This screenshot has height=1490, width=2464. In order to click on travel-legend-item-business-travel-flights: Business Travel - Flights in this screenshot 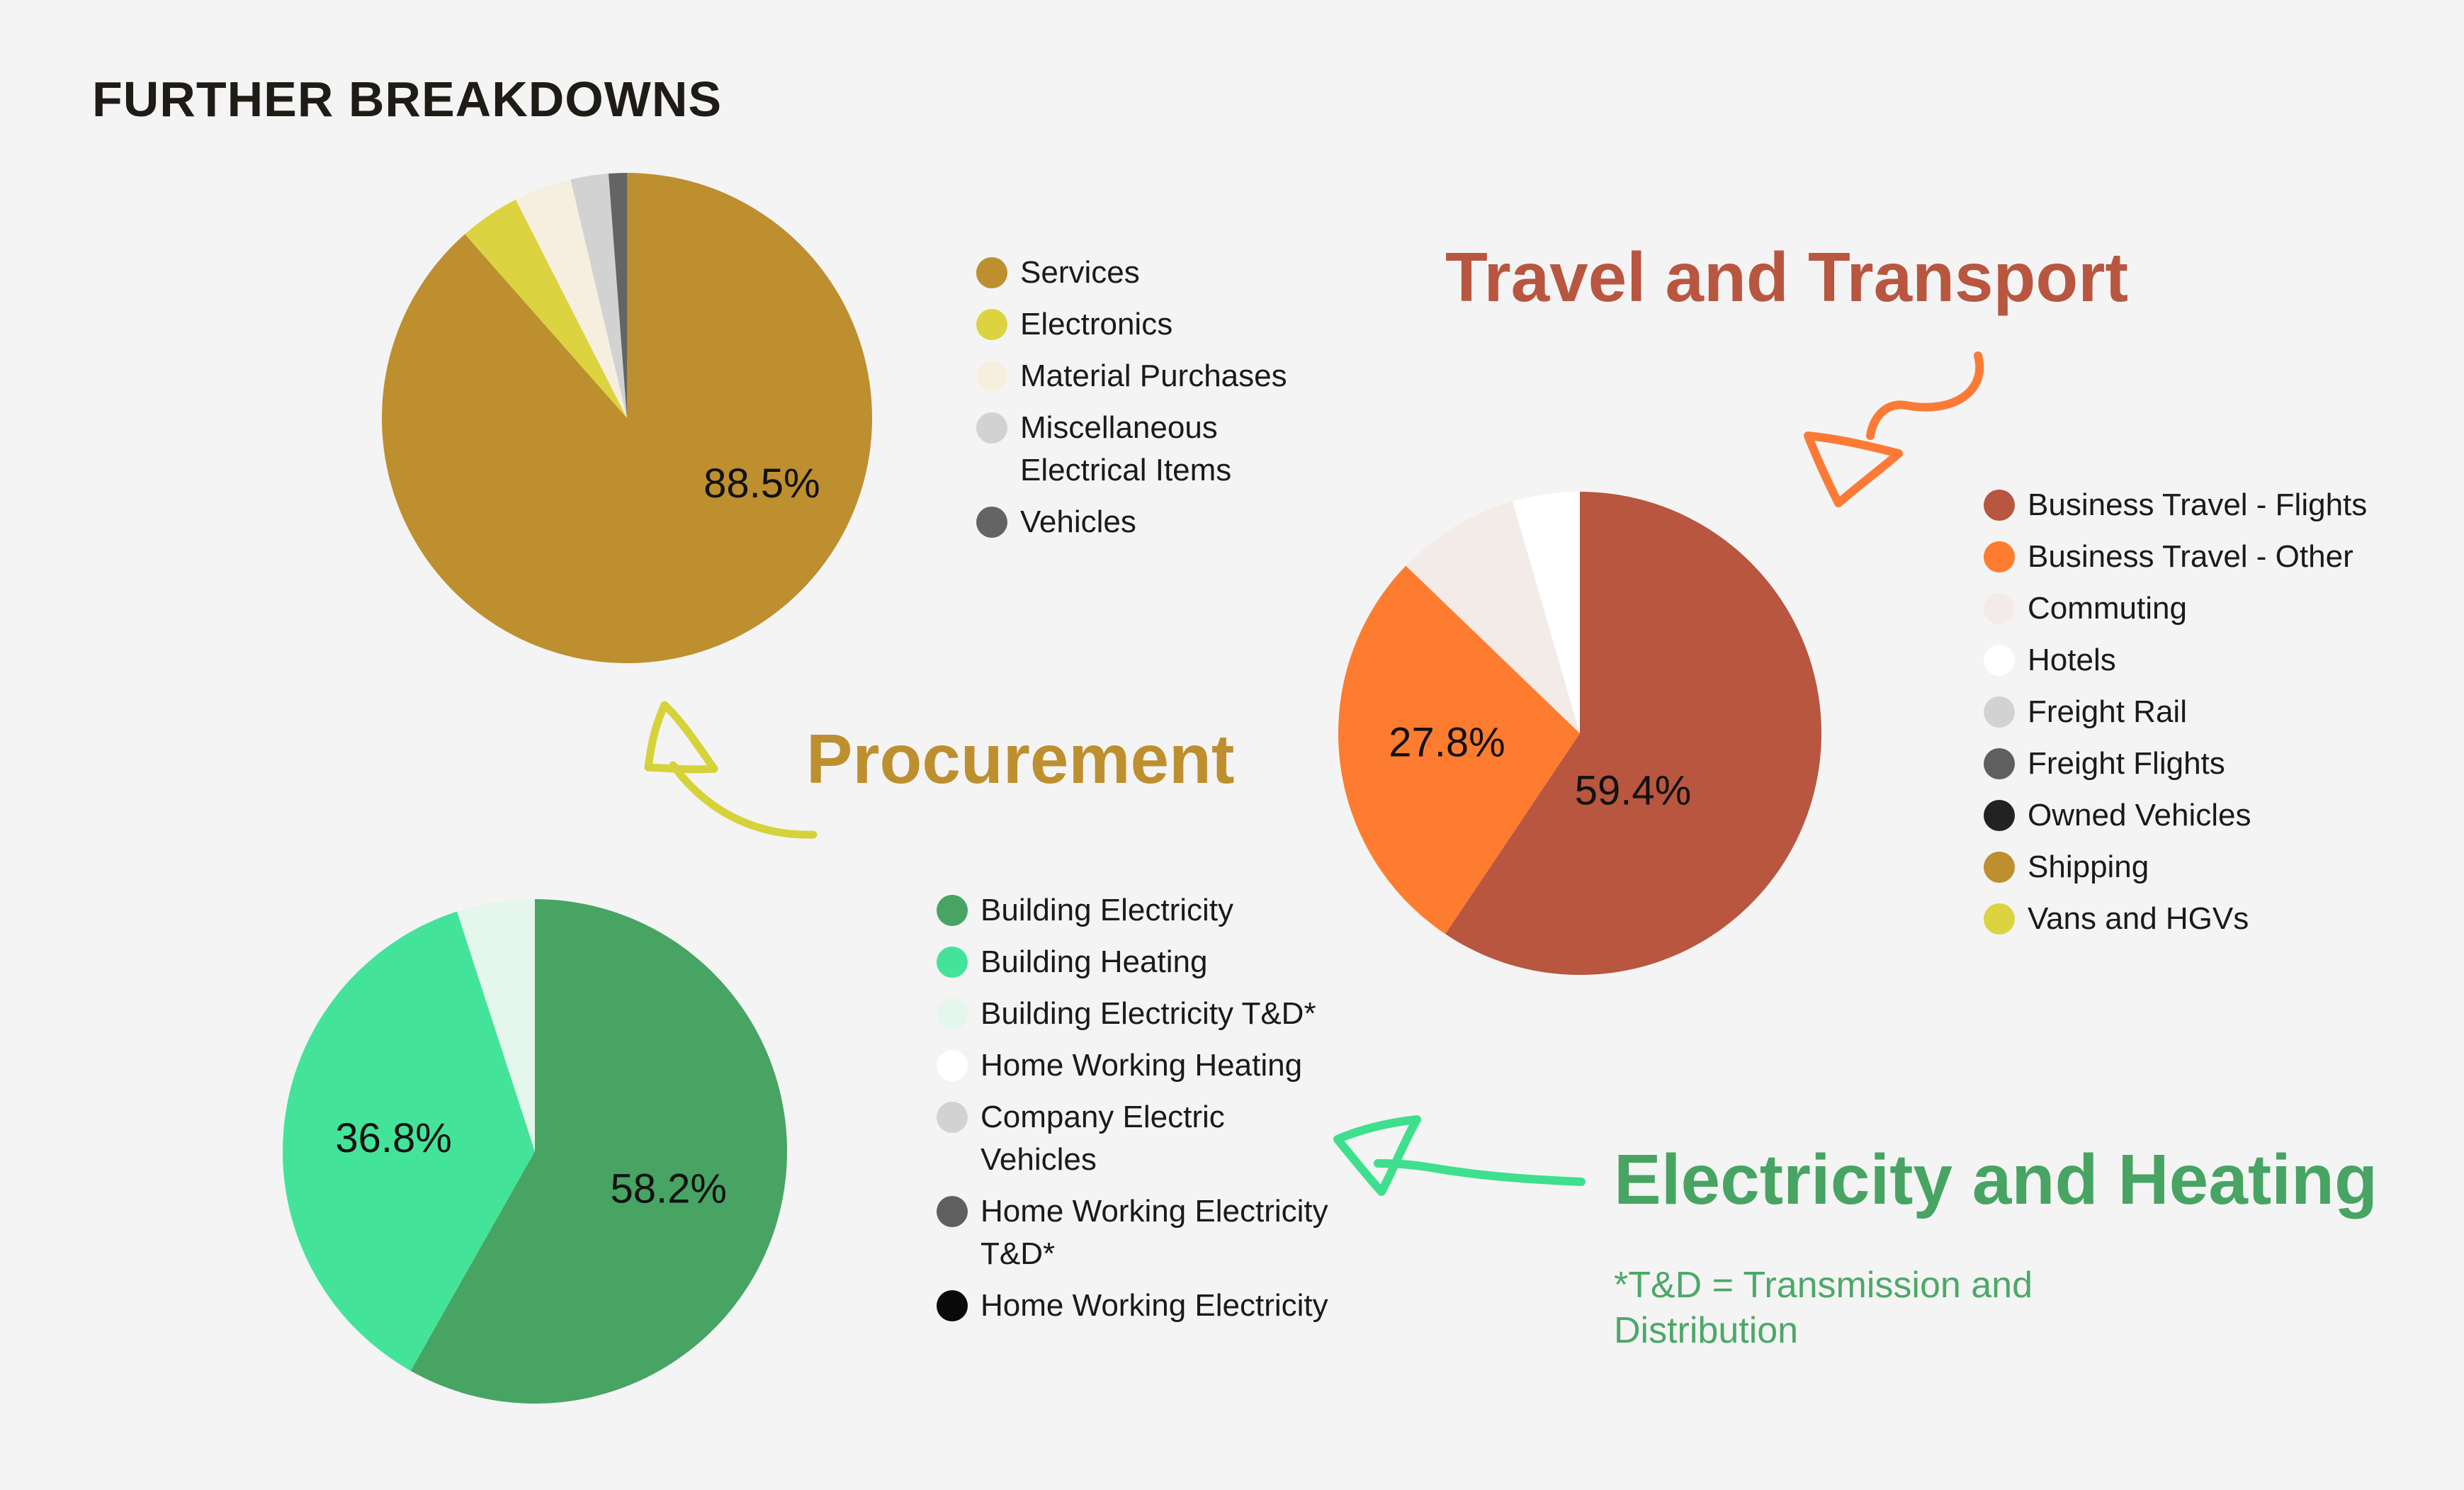, I will do `click(2203, 505)`.